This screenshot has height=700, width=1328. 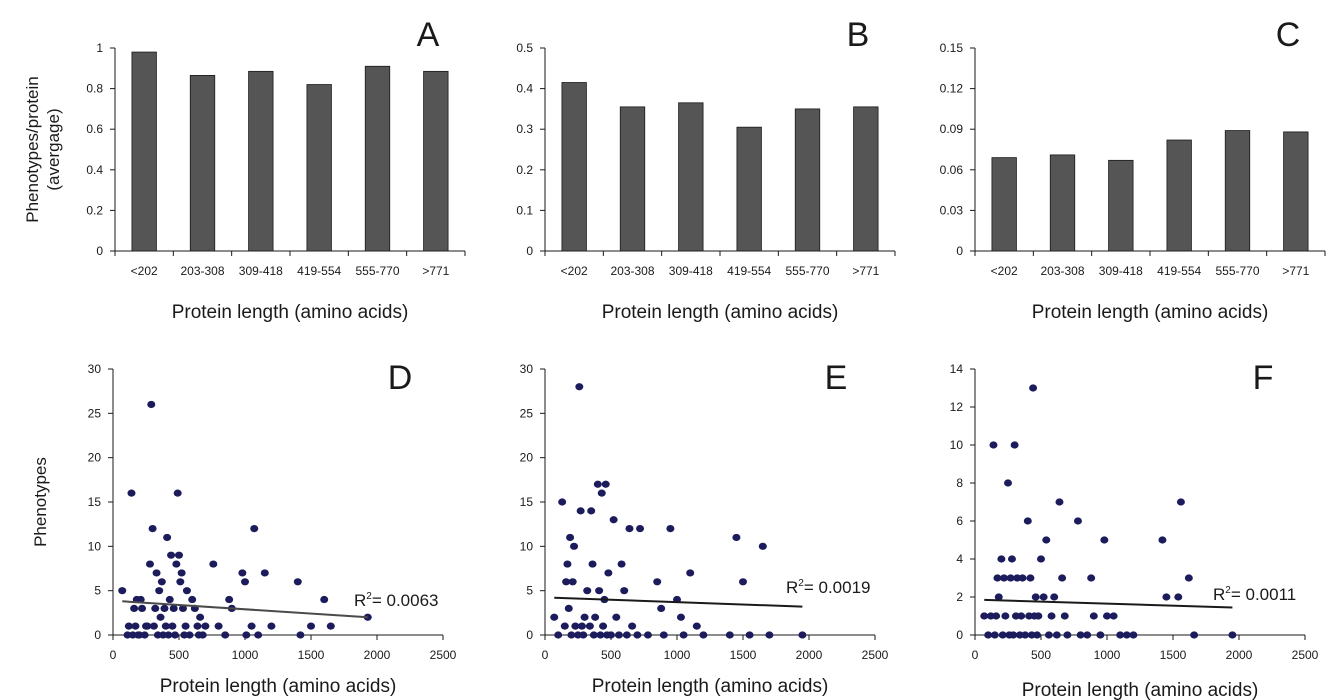 What do you see at coordinates (428, 35) in the screenshot?
I see `panel-letter: A` at bounding box center [428, 35].